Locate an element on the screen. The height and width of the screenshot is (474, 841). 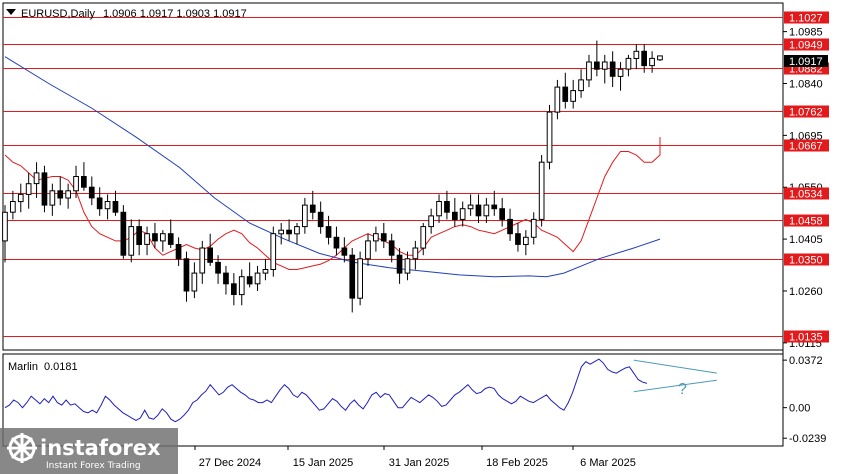
time-tick-label: 31 Jan 2025 is located at coordinates (419, 463).